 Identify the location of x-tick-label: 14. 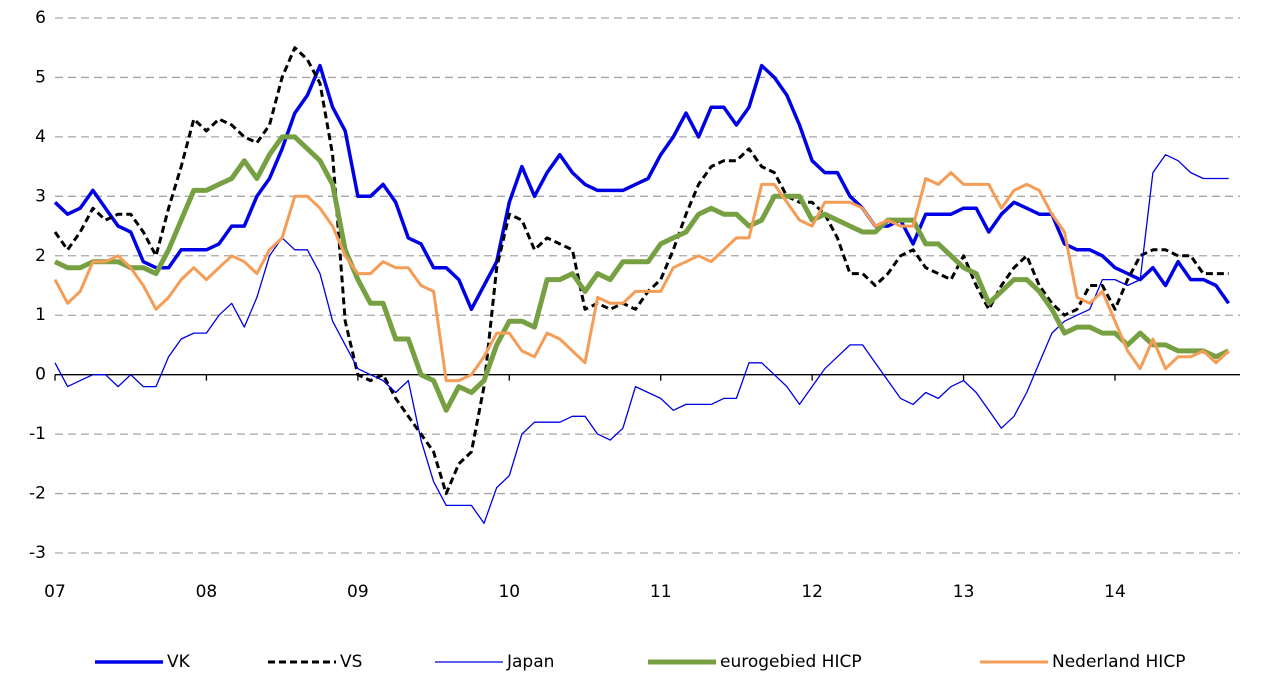
(1115, 592).